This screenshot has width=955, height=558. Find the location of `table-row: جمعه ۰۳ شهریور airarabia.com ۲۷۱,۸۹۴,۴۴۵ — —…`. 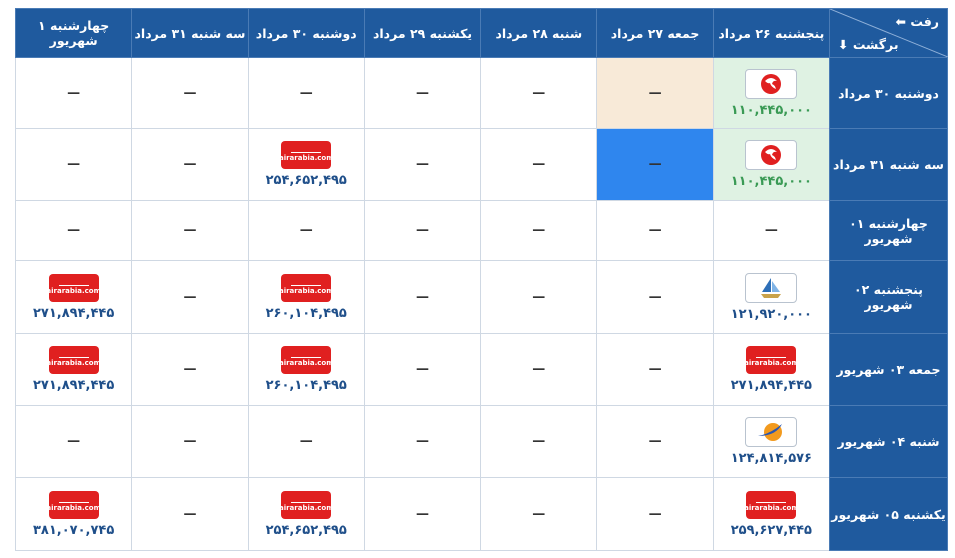

table-row: جمعه ۰۳ شهریور airarabia.com ۲۷۱,۸۹۴,۴۴۵ — —… is located at coordinates (481, 369).